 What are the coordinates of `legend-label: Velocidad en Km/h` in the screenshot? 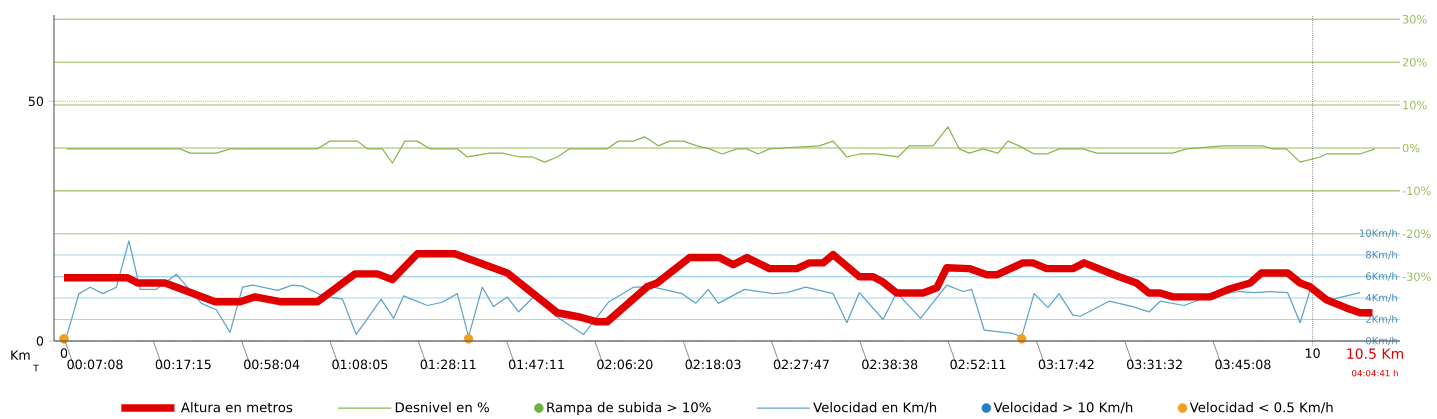 It's located at (875, 408).